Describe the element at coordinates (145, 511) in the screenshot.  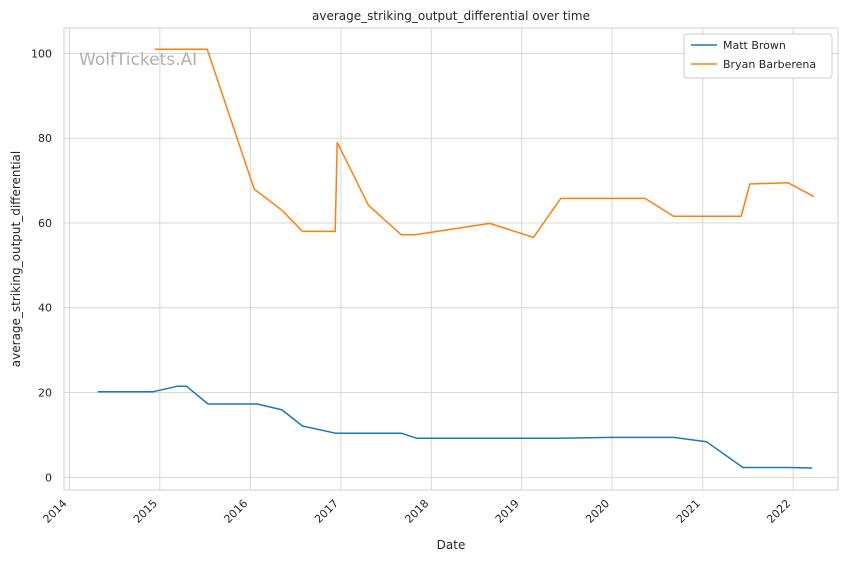
I see `x-tick-label: 2015` at that location.